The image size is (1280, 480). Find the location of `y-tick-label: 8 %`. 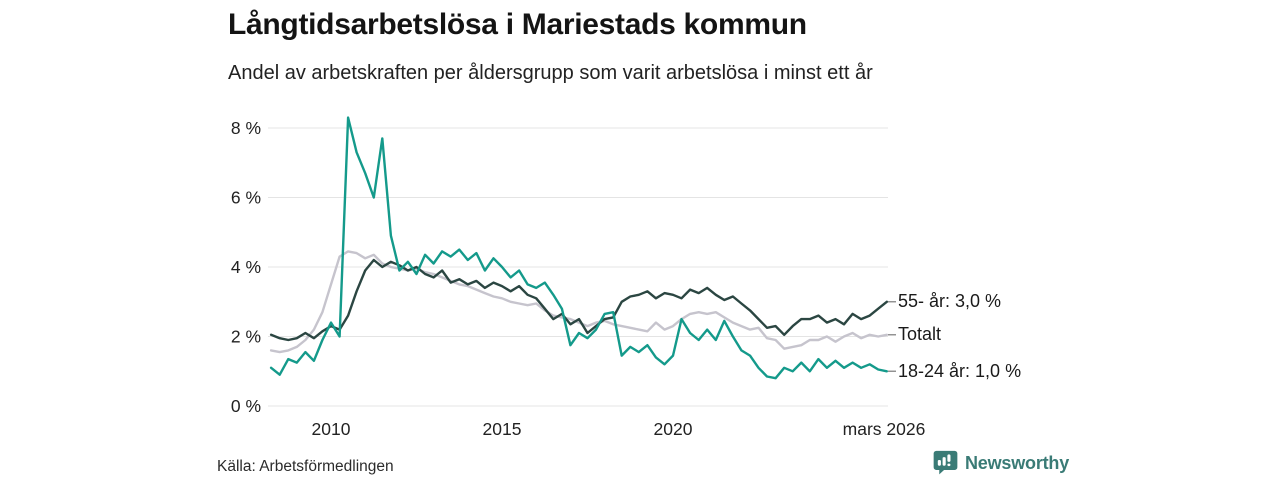

y-tick-label: 8 % is located at coordinates (246, 128).